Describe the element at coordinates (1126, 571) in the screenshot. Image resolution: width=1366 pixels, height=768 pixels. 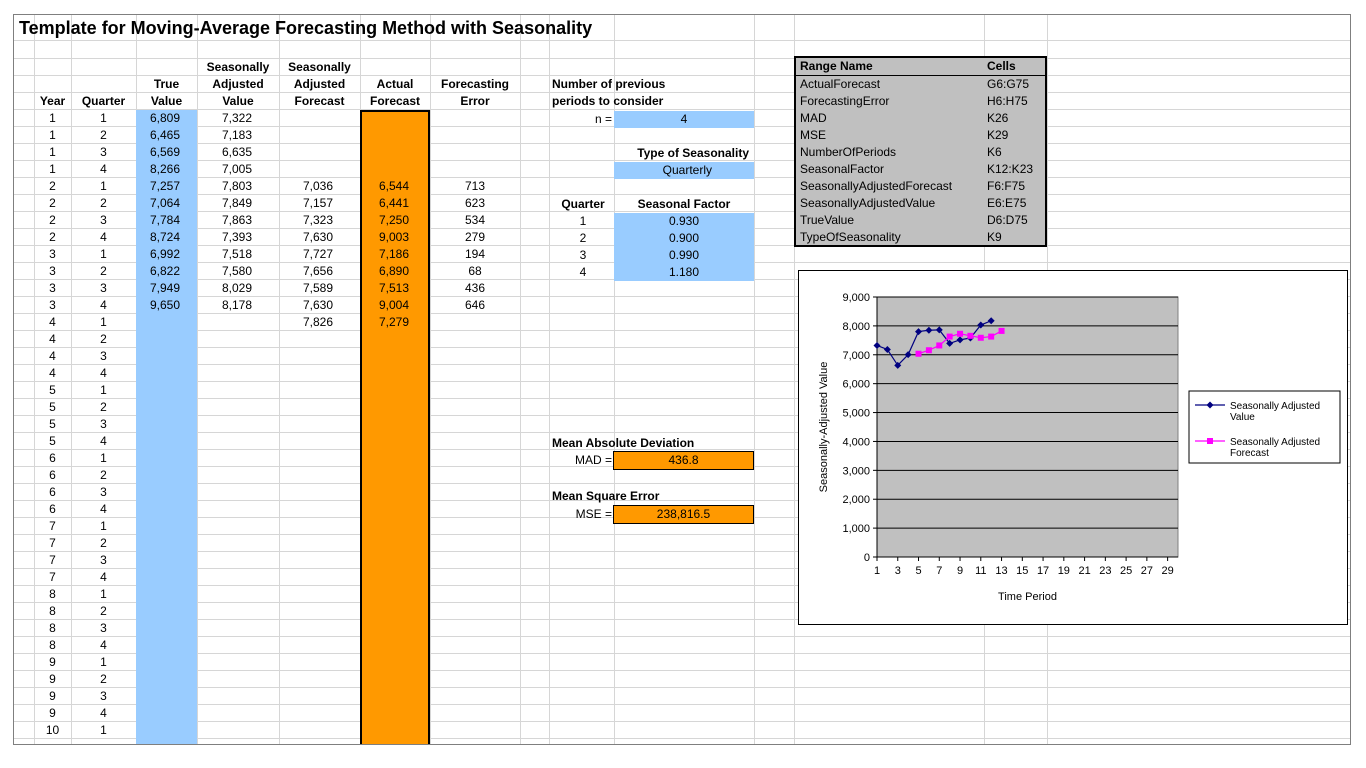
I see `x-tick-label: 25` at that location.